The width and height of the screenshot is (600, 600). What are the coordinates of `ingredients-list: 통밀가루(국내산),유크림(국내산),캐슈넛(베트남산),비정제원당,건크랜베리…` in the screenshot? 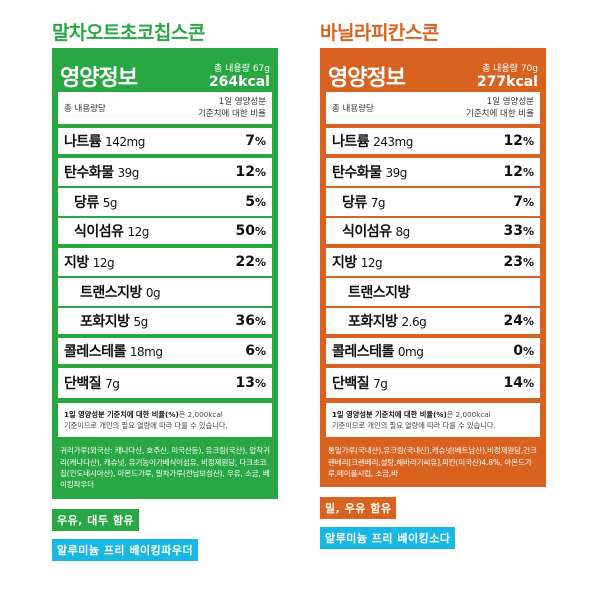 It's located at (432, 462).